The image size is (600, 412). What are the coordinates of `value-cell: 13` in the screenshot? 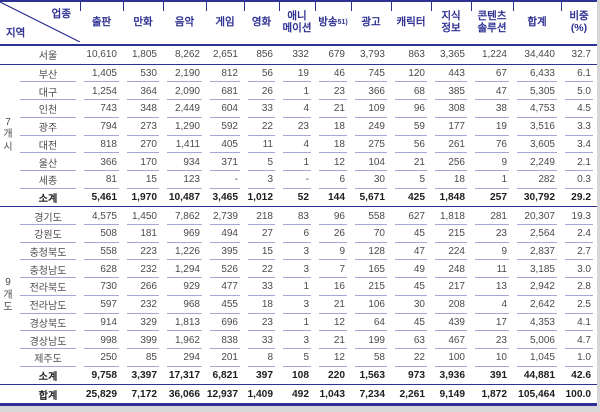 It's located at (492, 287).